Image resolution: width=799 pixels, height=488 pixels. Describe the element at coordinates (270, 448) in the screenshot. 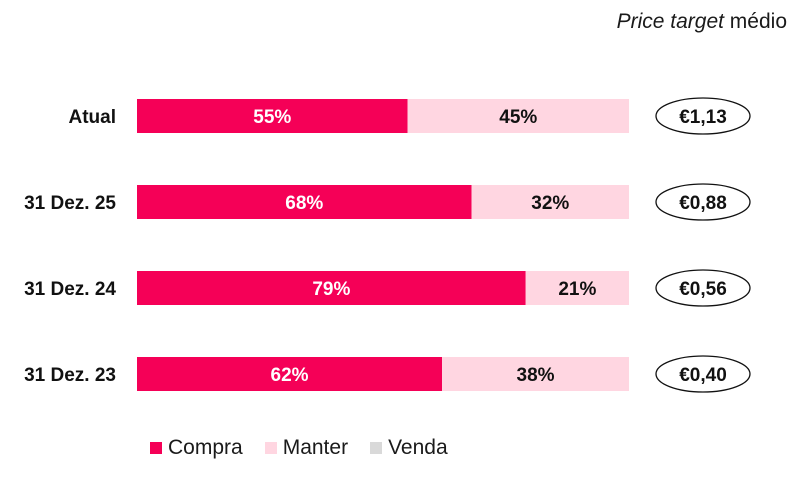

I see `legend-swatch-manter` at that location.